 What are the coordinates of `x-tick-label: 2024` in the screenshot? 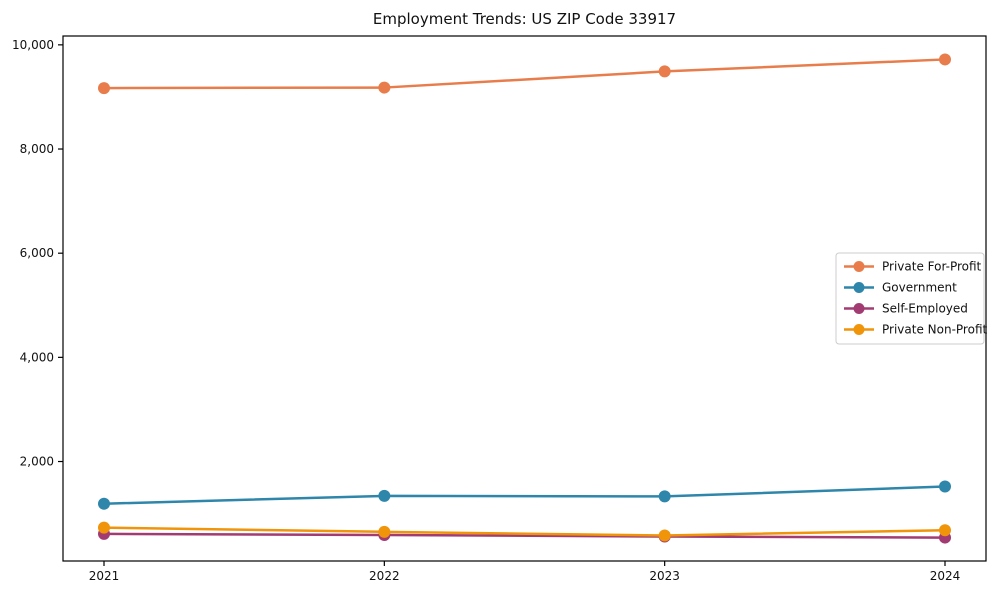 It's located at (945, 576).